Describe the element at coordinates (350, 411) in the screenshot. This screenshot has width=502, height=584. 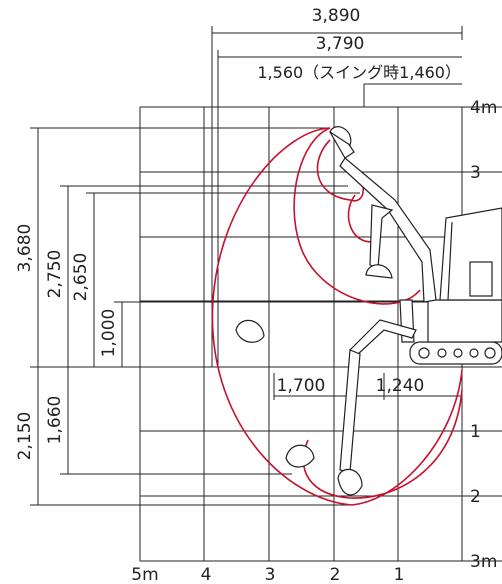
I see `arm-lowered` at that location.